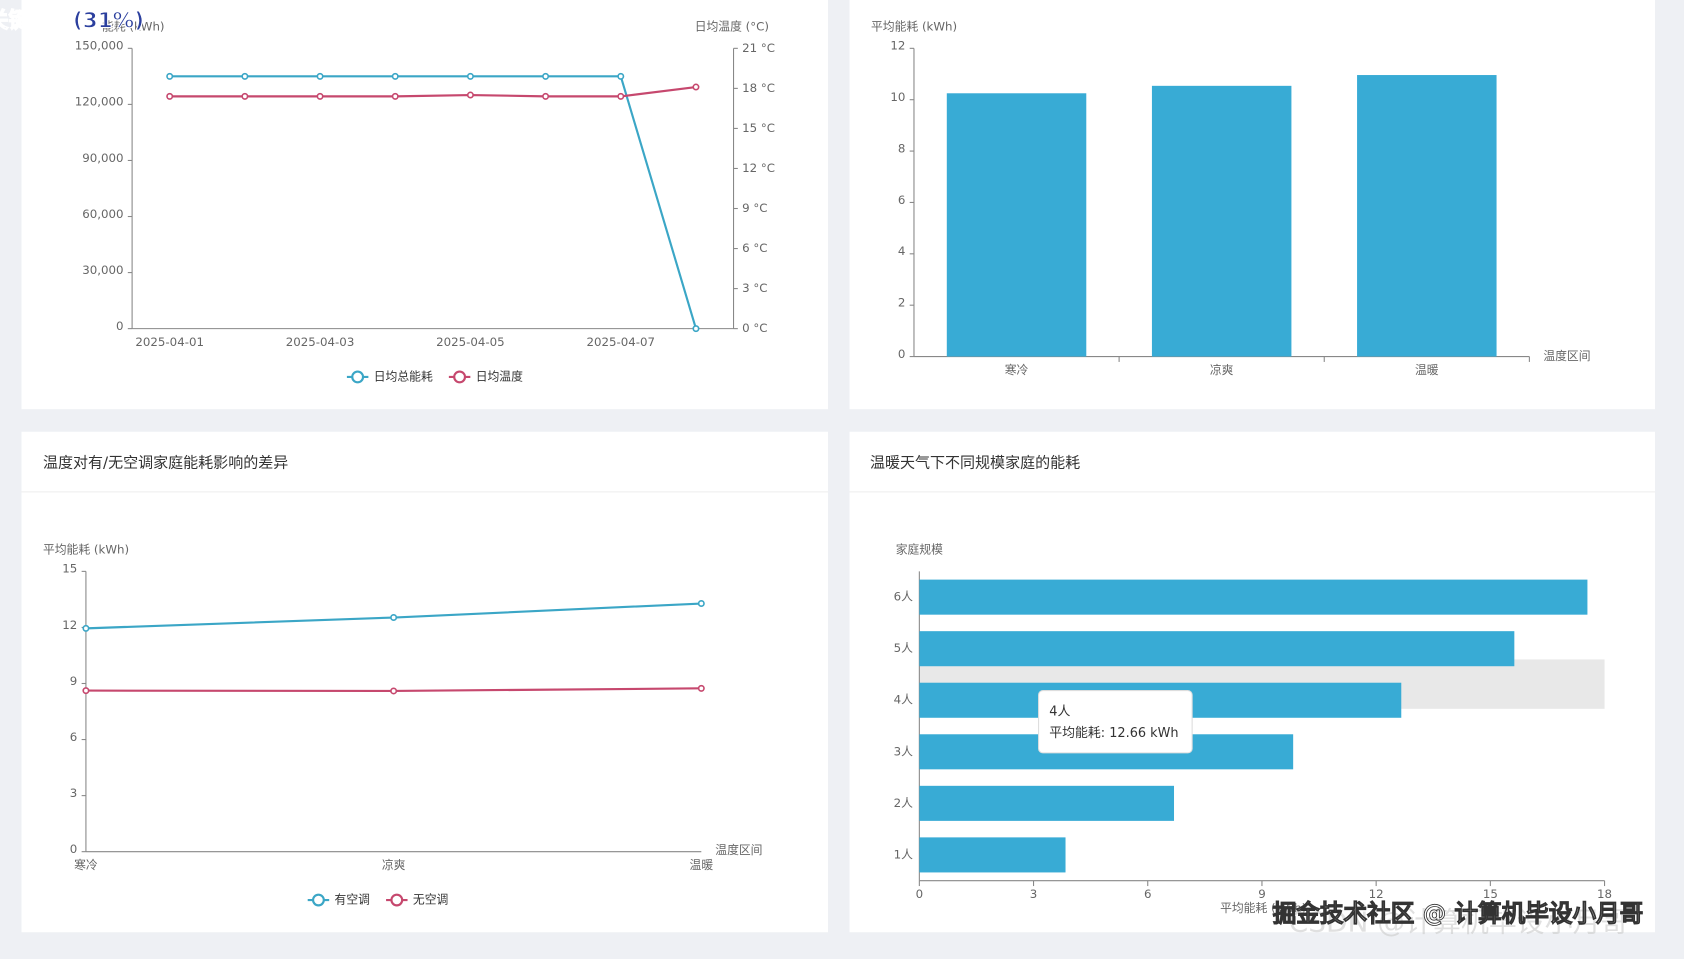 The height and width of the screenshot is (959, 1684). Describe the element at coordinates (169, 342) in the screenshot. I see `x-tick-label: 2025-04-01` at that location.